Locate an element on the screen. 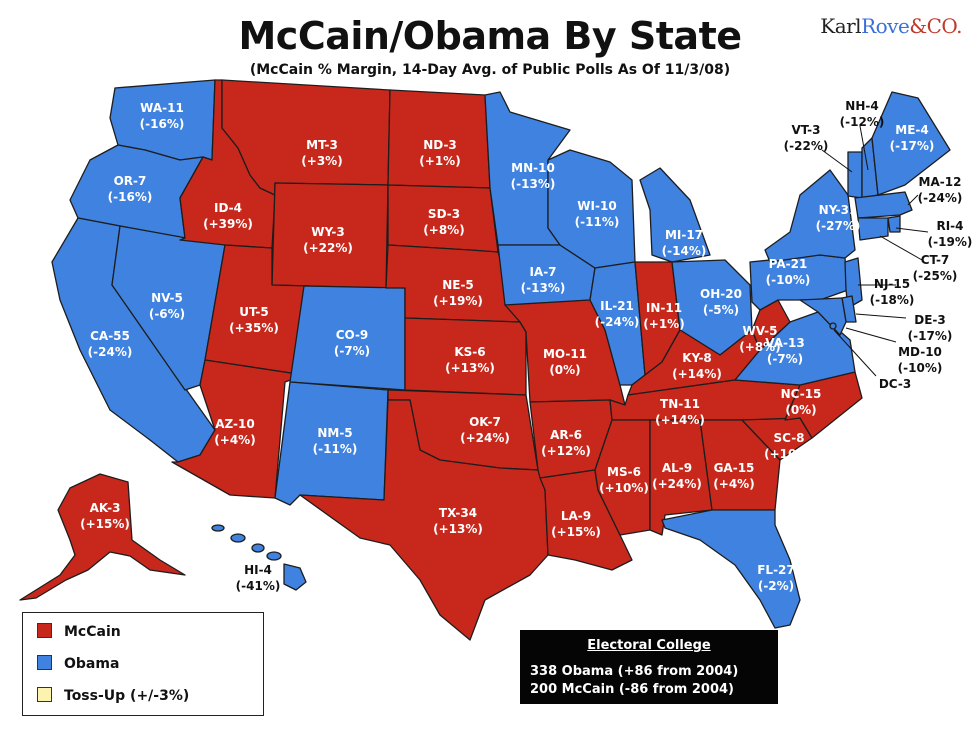 The height and width of the screenshot is (730, 980). state-fl is located at coordinates (731, 569).